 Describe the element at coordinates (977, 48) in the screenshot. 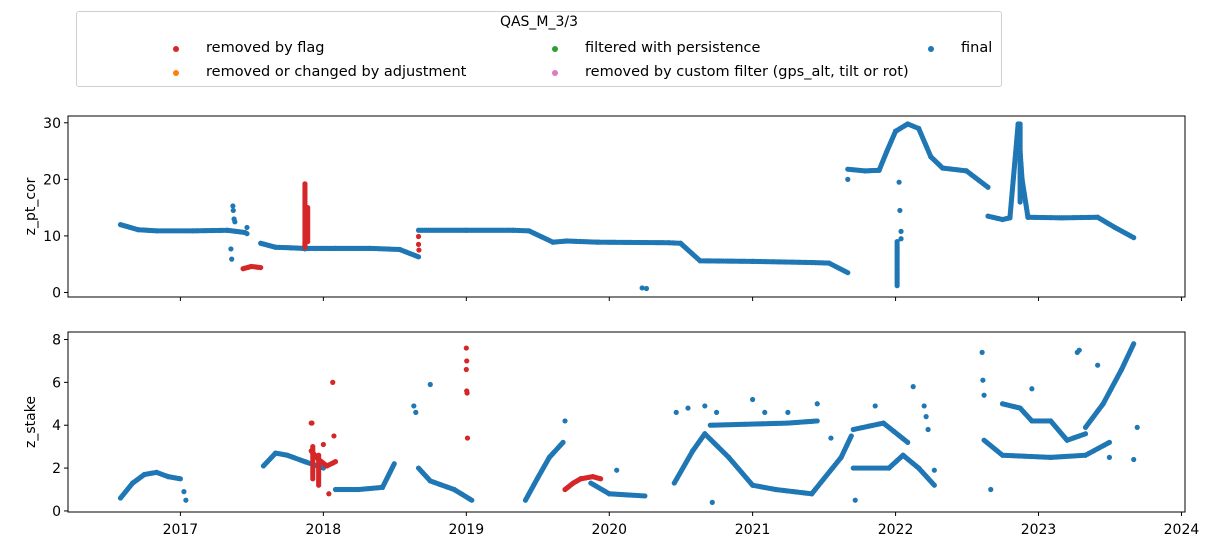

I see `legend-label: final` at that location.